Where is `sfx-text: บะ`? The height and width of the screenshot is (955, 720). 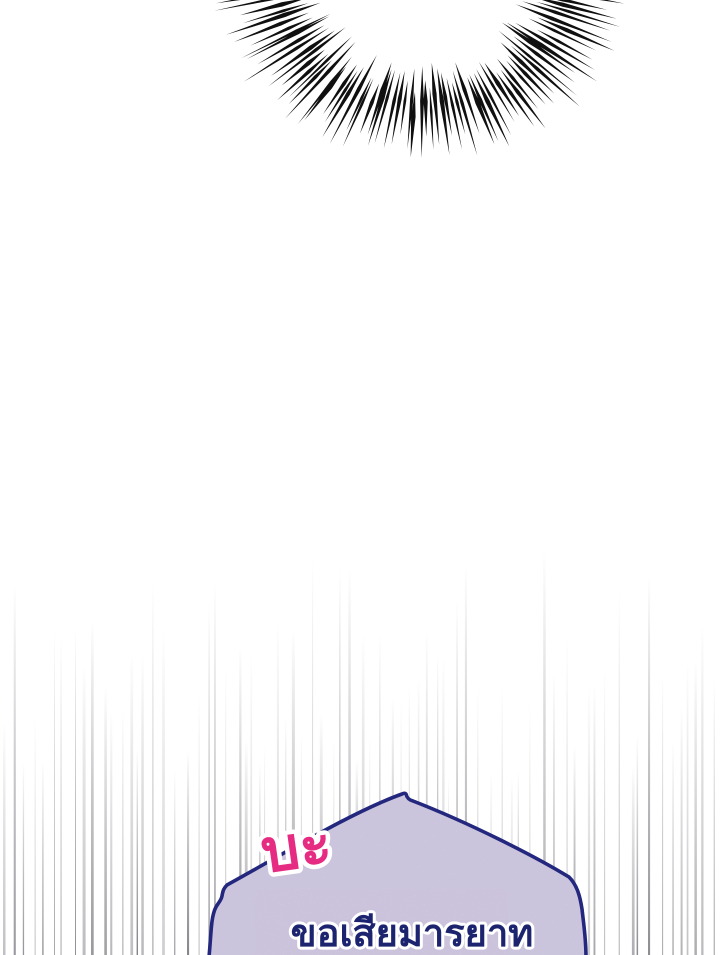 sfx-text: บะ is located at coordinates (296, 847).